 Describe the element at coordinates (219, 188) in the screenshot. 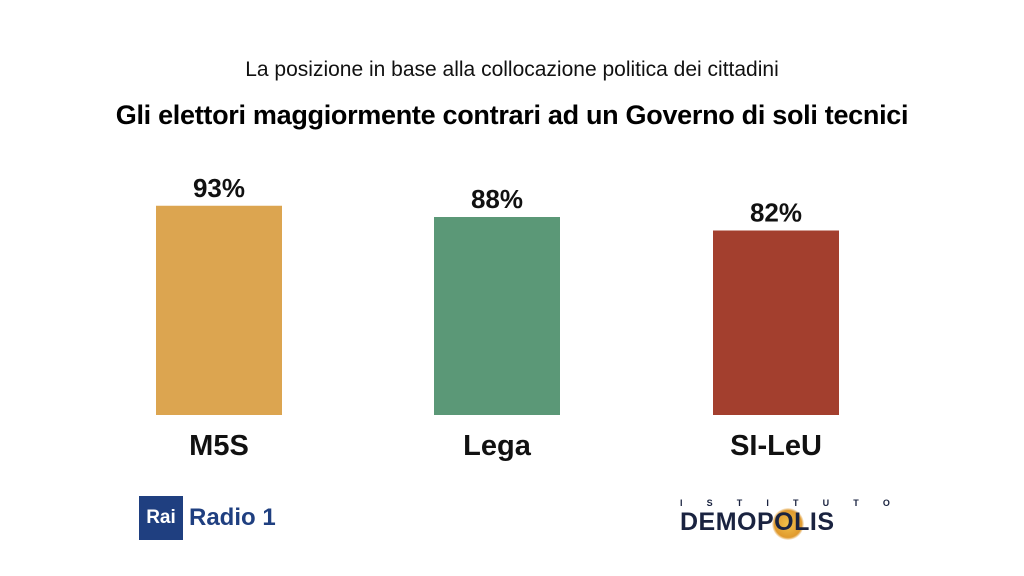

I see `bar-value-label: 93%` at that location.